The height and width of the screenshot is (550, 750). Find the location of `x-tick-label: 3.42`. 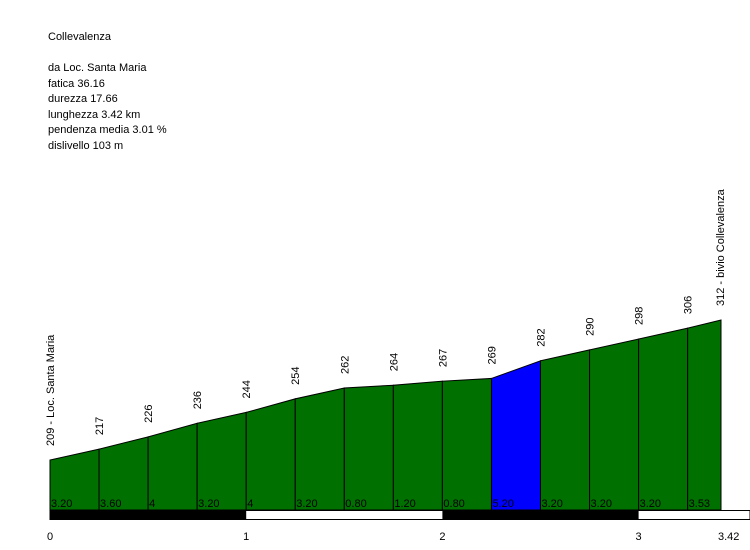

x-tick-label: 3.42 is located at coordinates (728, 537).